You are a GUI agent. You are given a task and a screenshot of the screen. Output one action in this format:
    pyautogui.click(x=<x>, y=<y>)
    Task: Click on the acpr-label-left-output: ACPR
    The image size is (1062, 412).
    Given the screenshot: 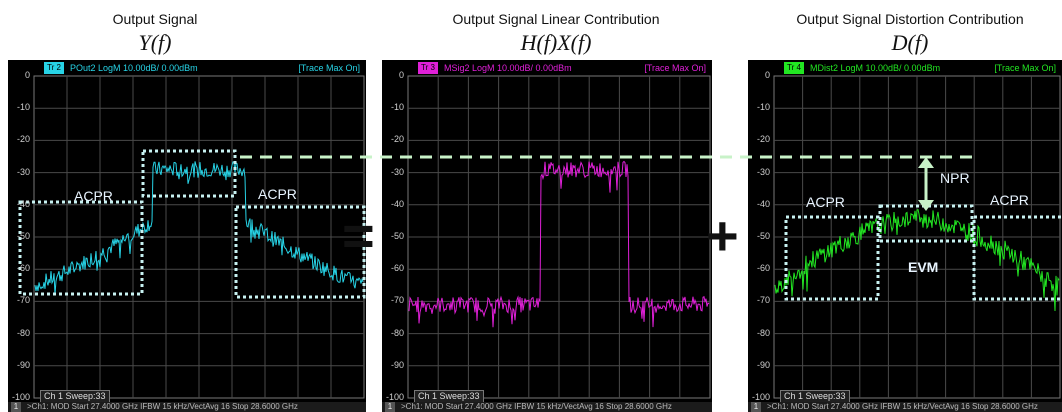 What is the action you would take?
    pyautogui.click(x=93, y=196)
    